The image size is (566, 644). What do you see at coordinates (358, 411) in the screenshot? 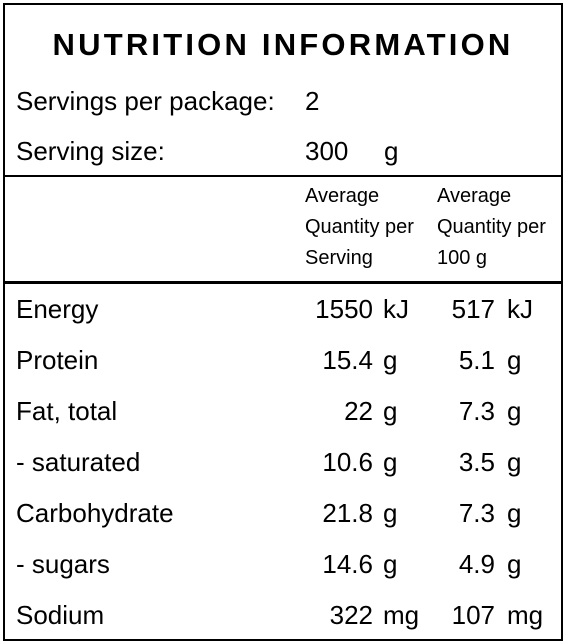
I see `per-serving-value: 22` at bounding box center [358, 411].